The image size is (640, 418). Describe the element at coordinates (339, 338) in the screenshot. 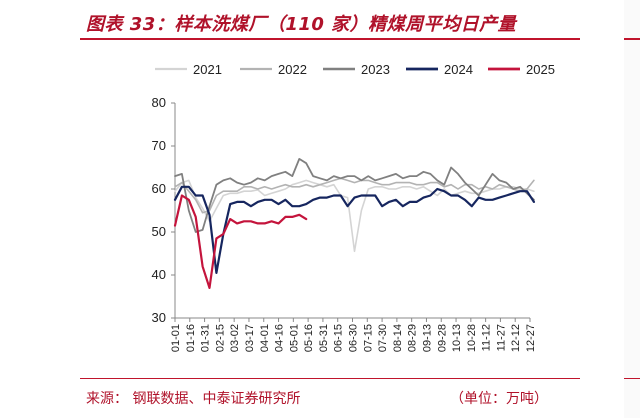

I see `x-tick-label: 06-15` at that location.